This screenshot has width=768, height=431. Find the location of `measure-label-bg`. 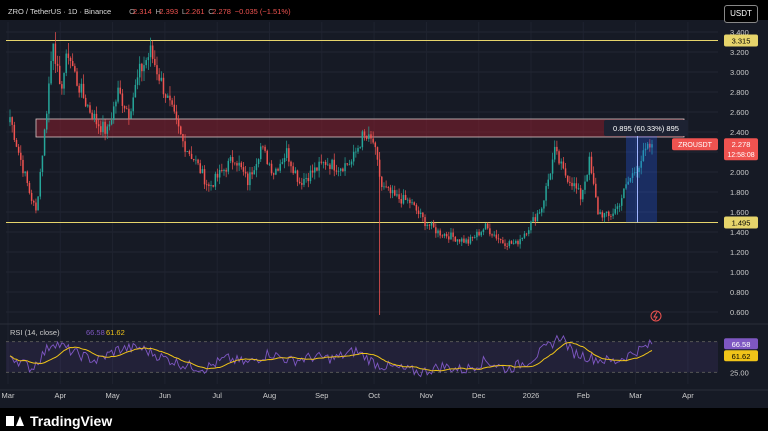

measure-label-bg is located at coordinates (646, 128).